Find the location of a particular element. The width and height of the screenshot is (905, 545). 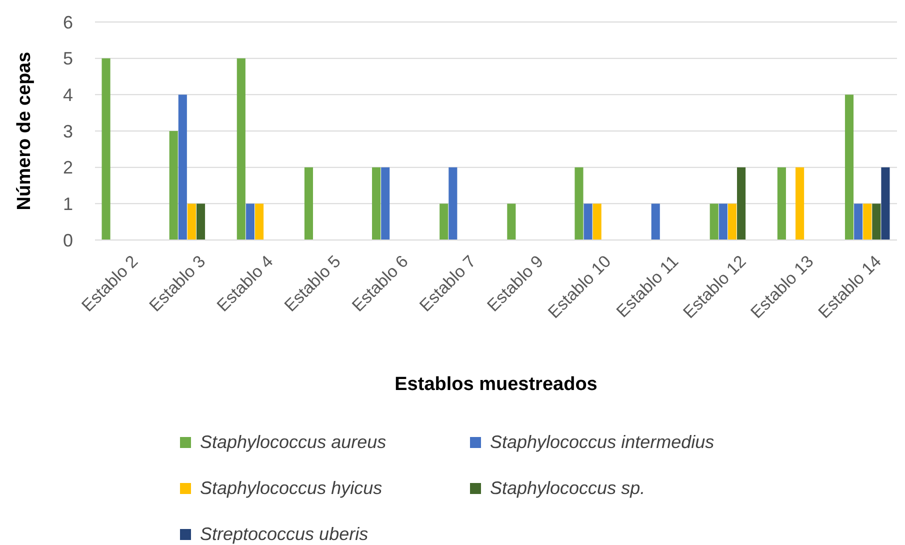

legend-label: Staphylococcus sp. is located at coordinates (568, 488).